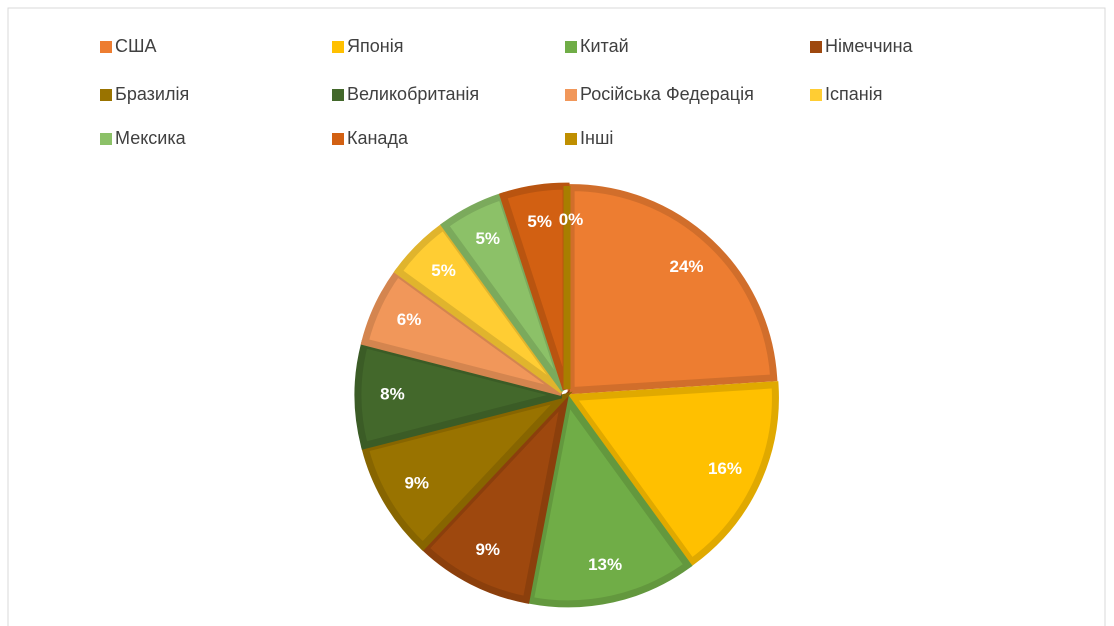  What do you see at coordinates (725, 468) in the screenshot?
I see `data-label: 16%` at bounding box center [725, 468].